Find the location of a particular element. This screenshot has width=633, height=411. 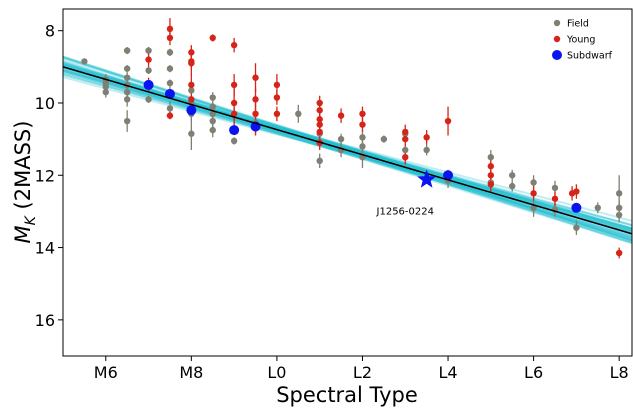

y-axis-title-main: M is located at coordinates (23, 234).